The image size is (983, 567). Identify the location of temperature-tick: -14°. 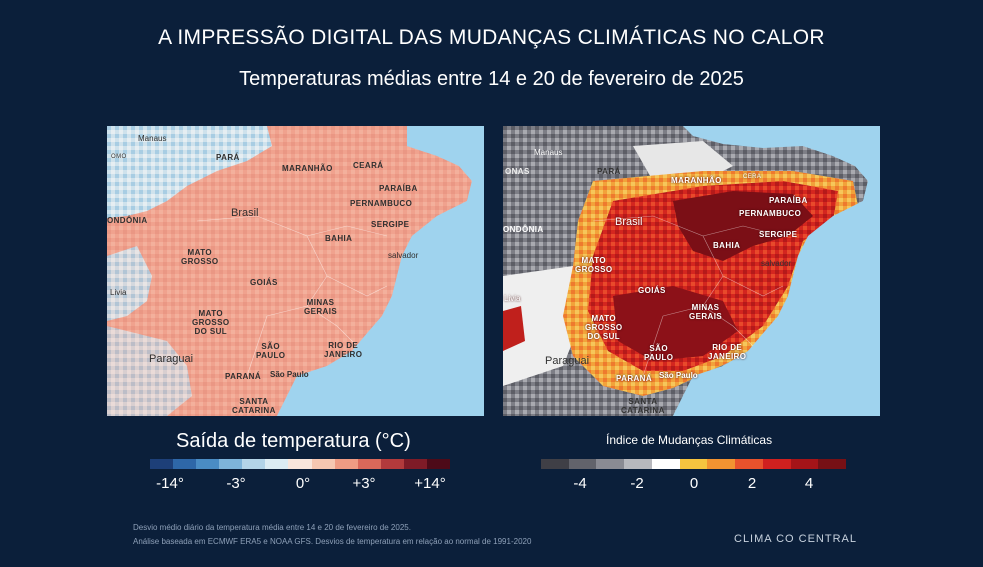
(170, 483).